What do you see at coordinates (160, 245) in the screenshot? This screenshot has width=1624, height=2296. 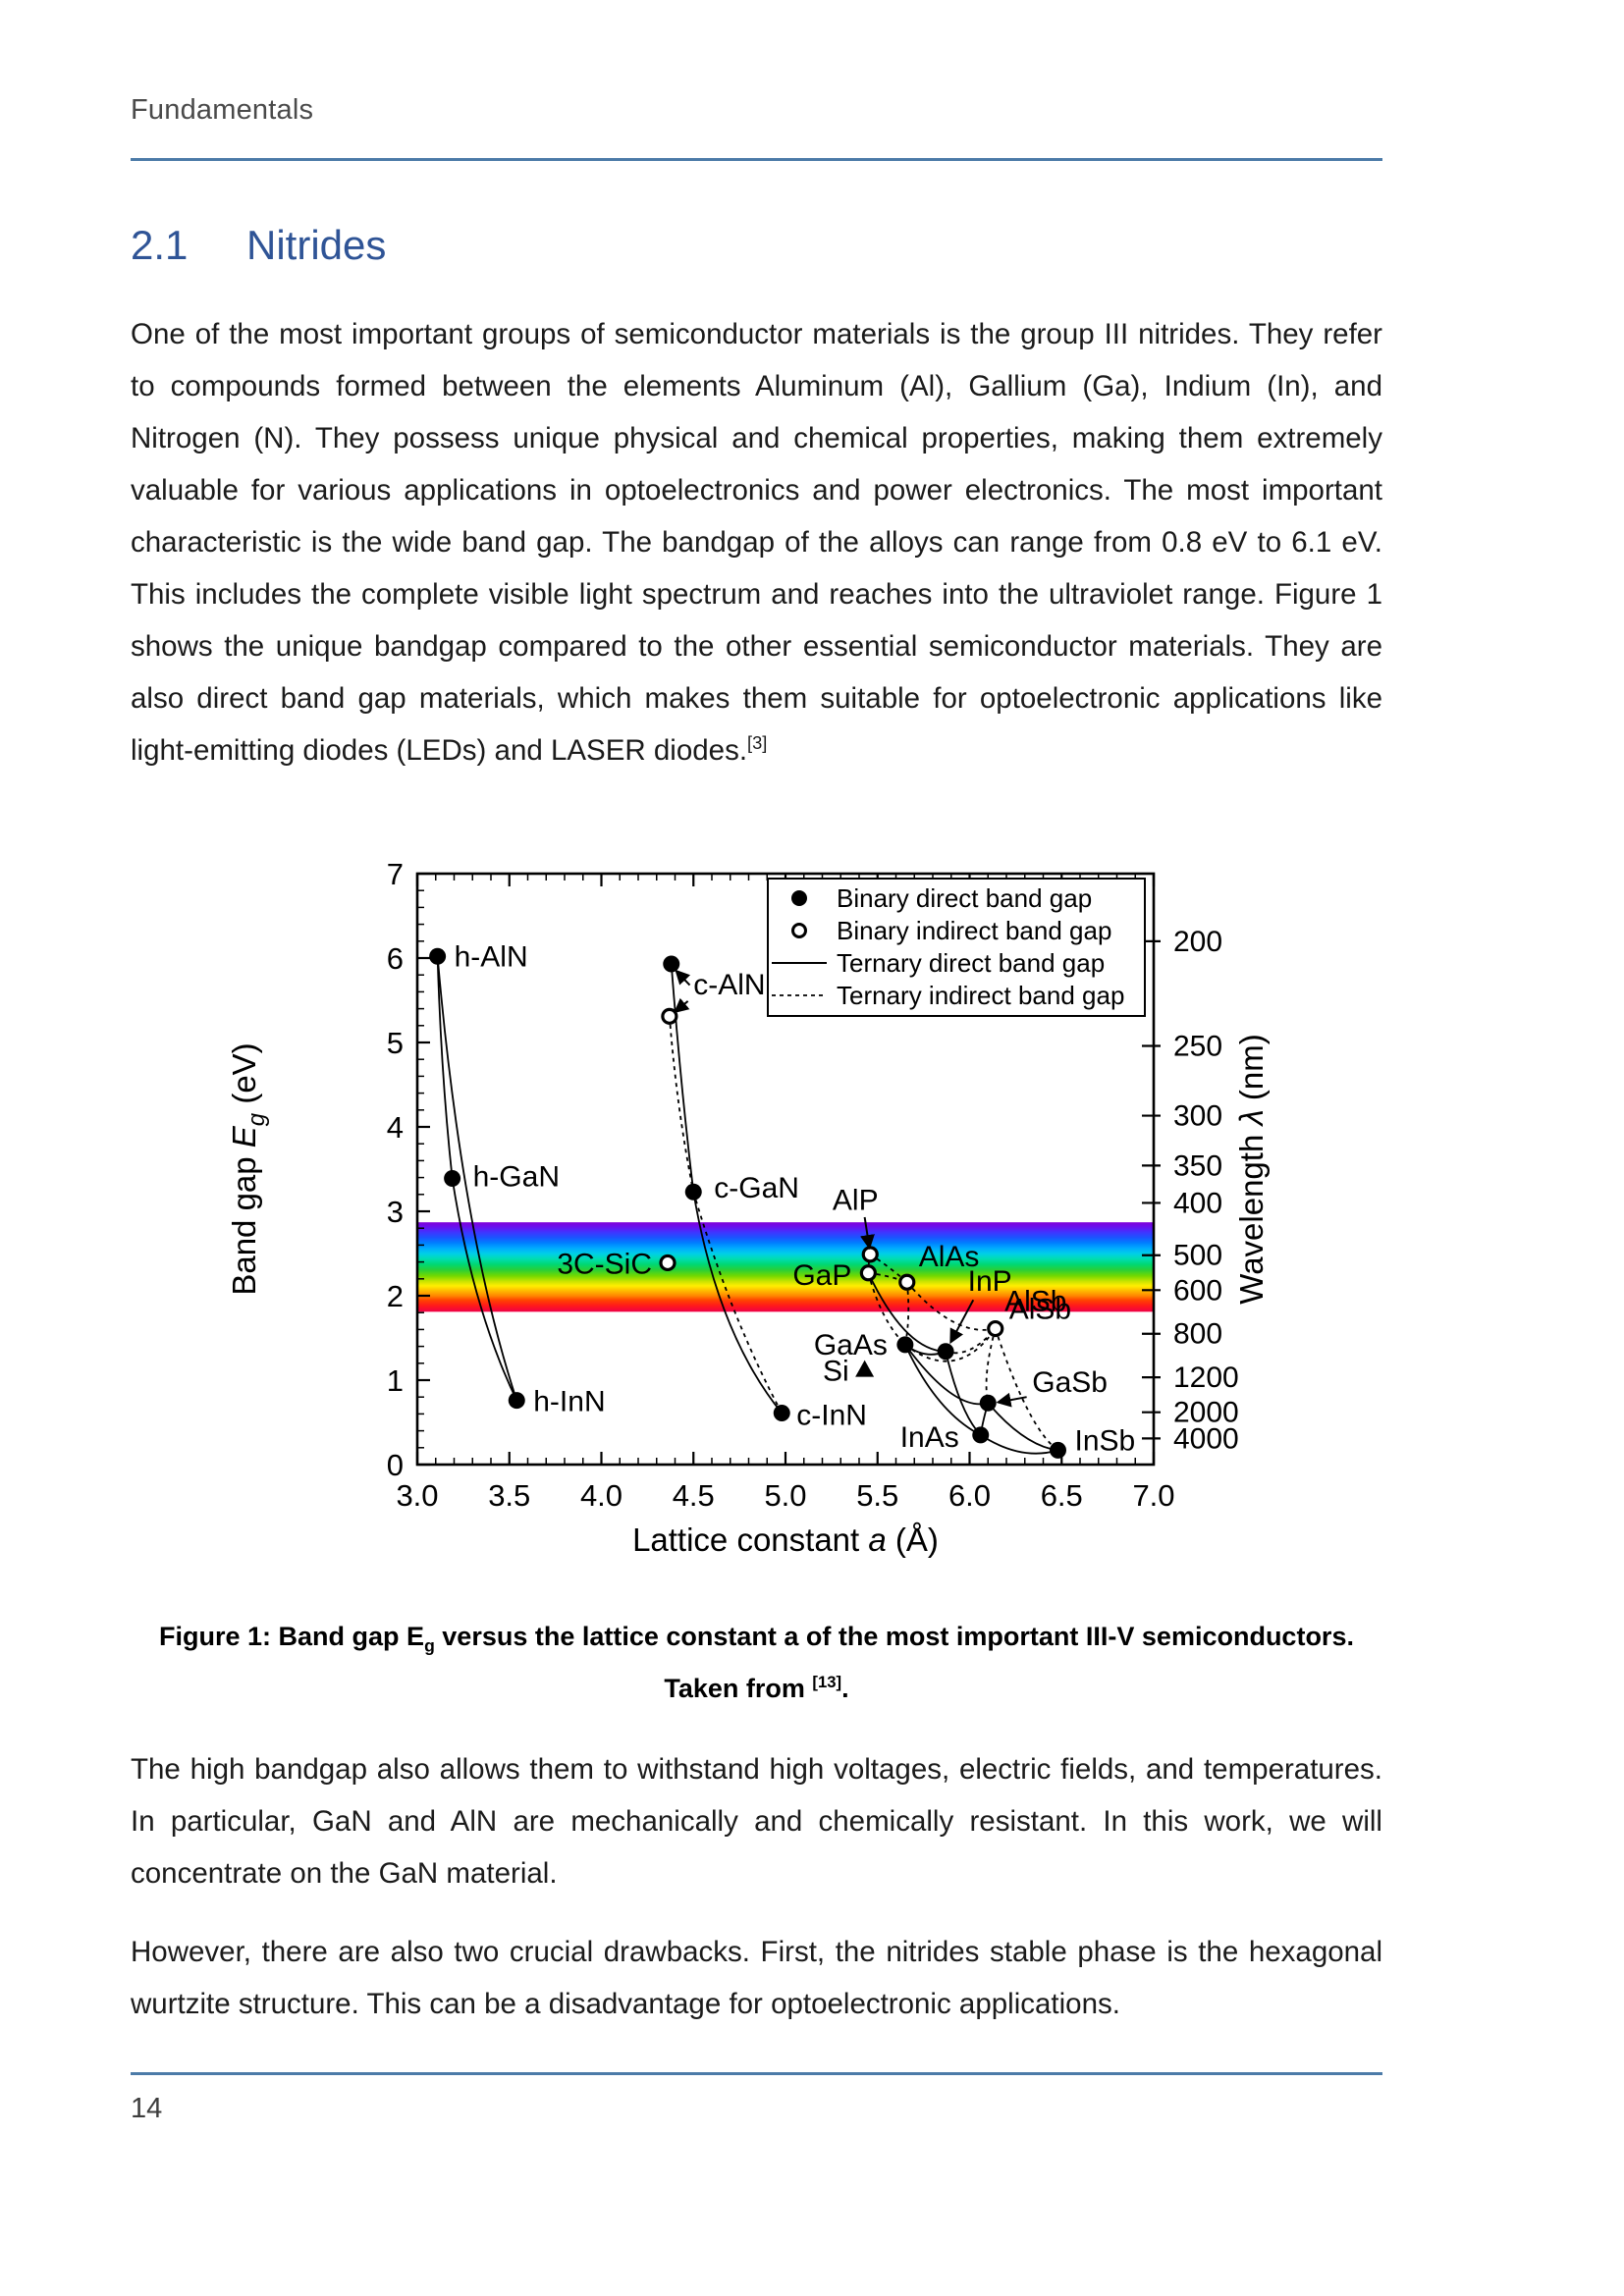 I see `section-number: 2.1` at bounding box center [160, 245].